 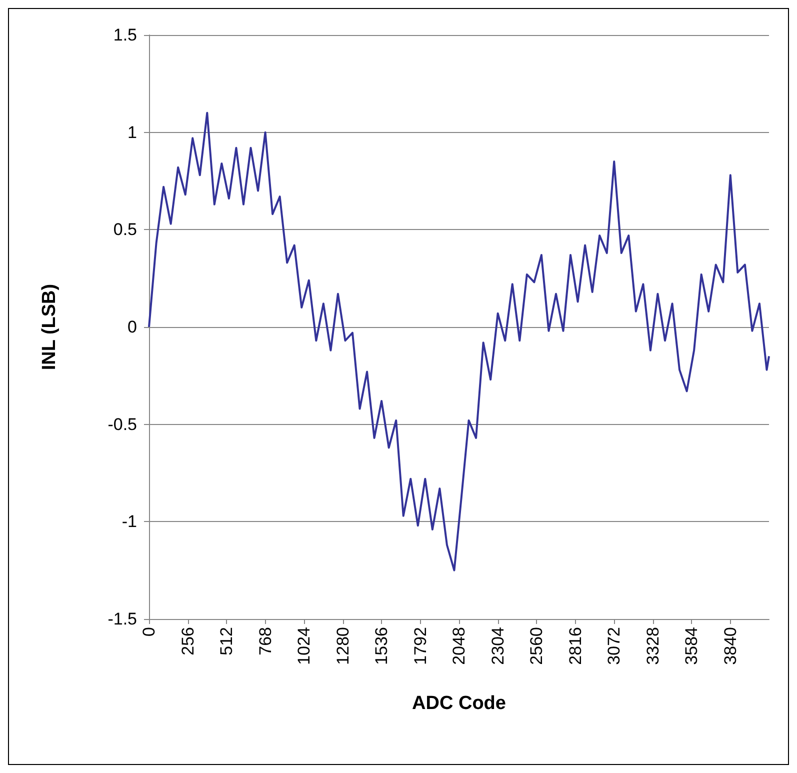 I want to click on x-axis-title: ADC Code, so click(x=459, y=703).